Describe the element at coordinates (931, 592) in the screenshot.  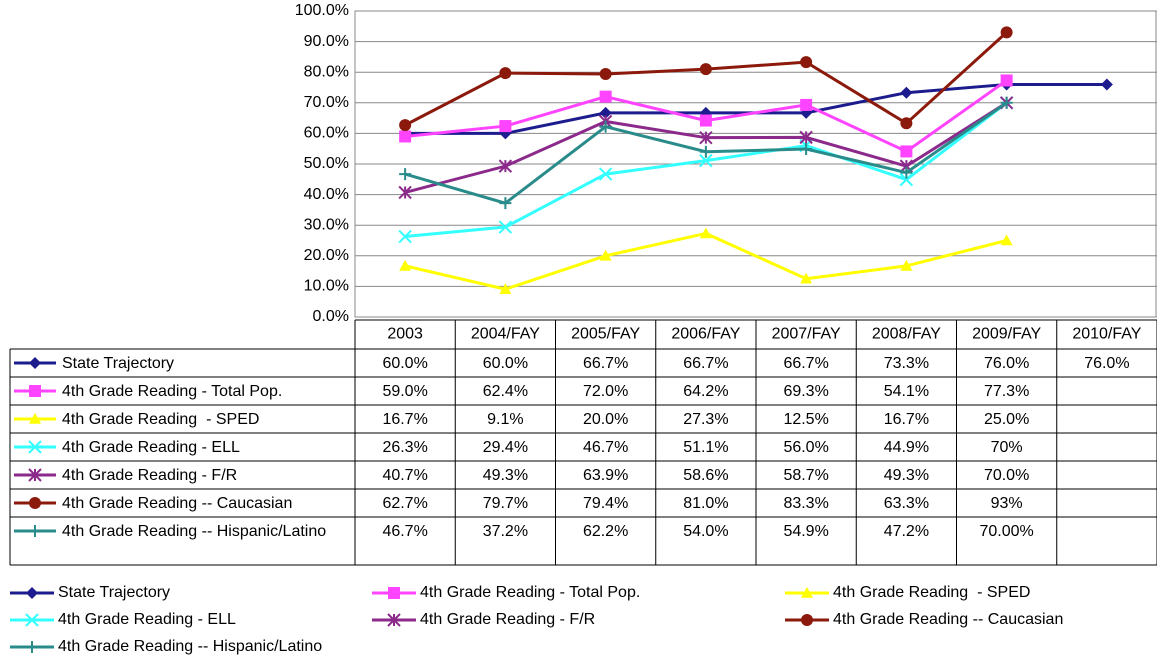
I see `legend-label: 4th Grade Reading - SPED` at that location.